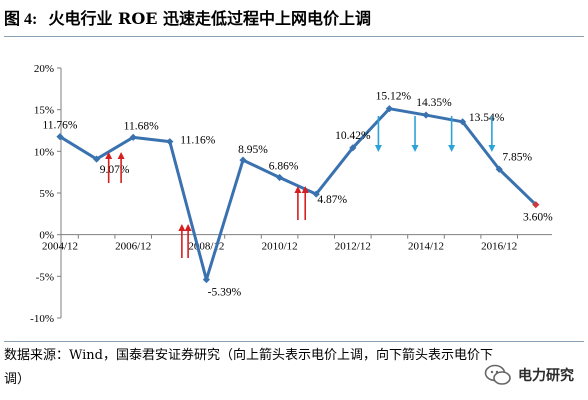  I want to click on data-label: 3.60%, so click(538, 218).